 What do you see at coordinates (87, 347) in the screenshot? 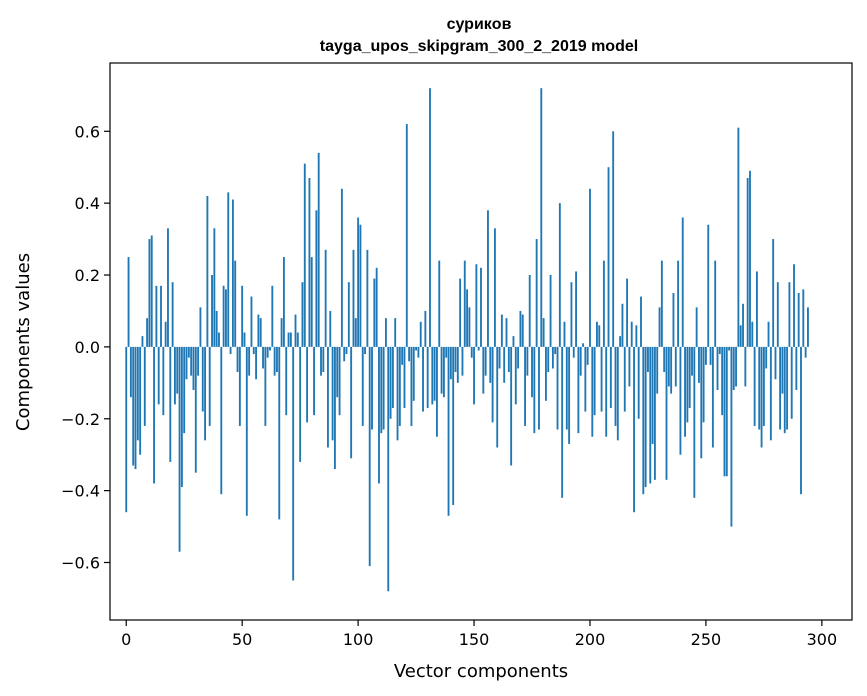
I see `y-tick-label: 0.0` at bounding box center [87, 347].